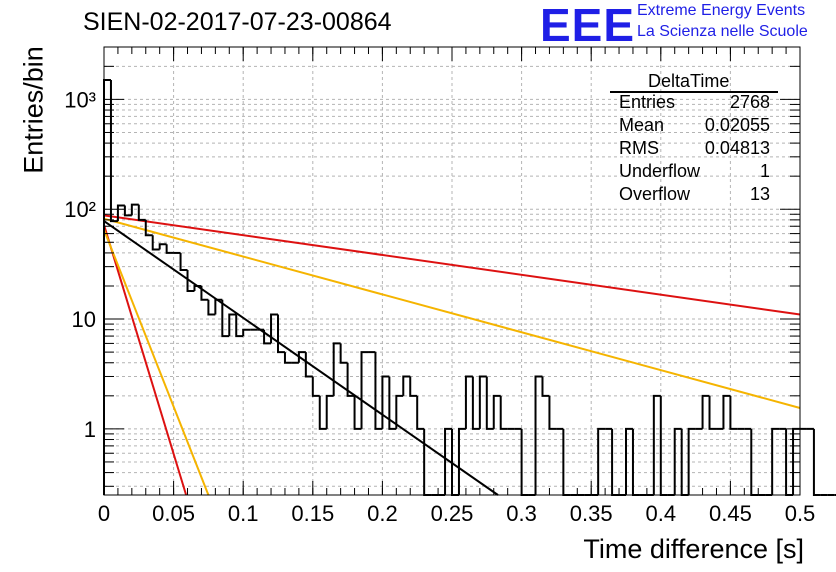 This screenshot has width=836, height=572. I want to click on stats-key: Entries, so click(647, 102).